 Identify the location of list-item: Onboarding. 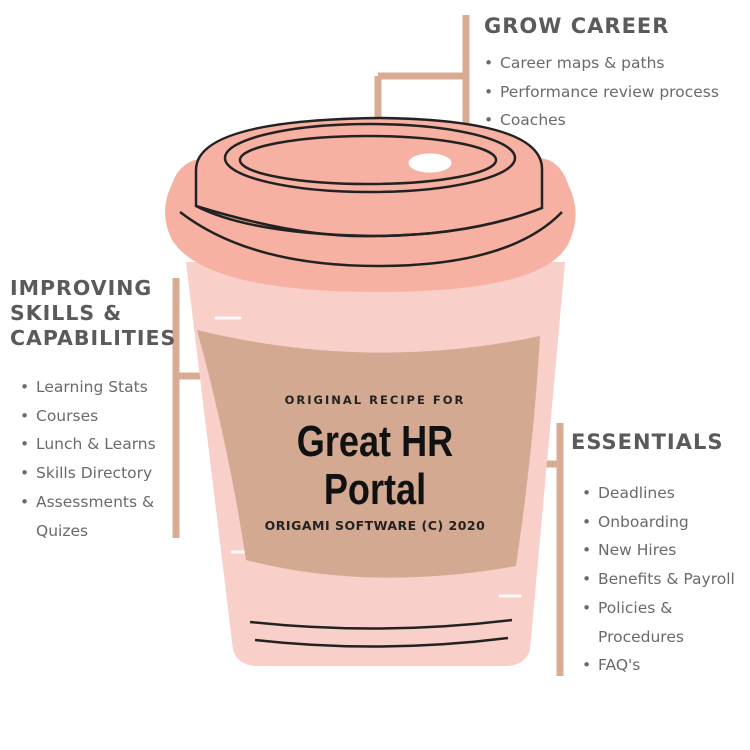
(658, 522).